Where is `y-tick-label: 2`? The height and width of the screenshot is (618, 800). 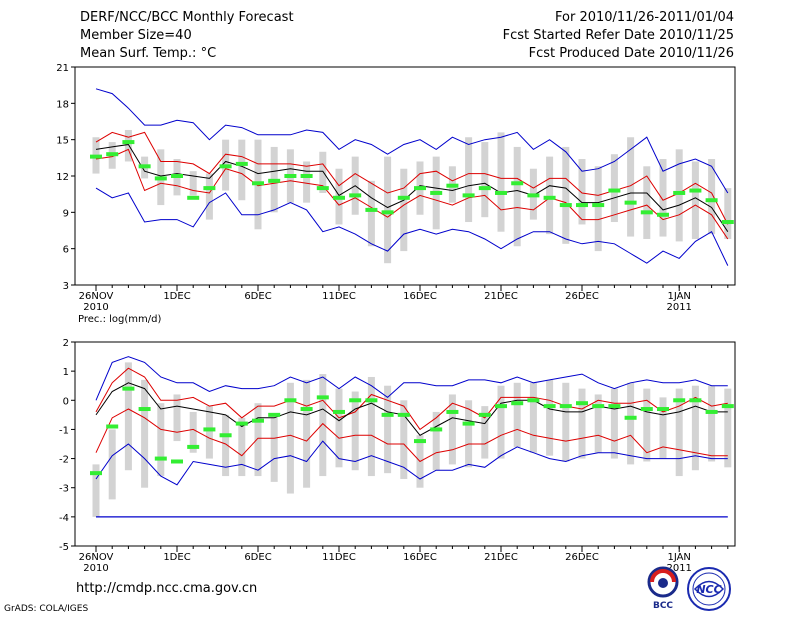
y-tick-label: 2 is located at coordinates (66, 343).